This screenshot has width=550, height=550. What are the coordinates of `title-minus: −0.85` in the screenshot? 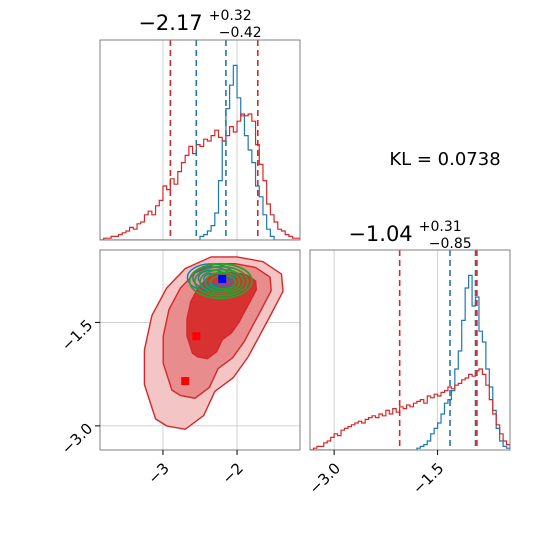 It's located at (450, 244).